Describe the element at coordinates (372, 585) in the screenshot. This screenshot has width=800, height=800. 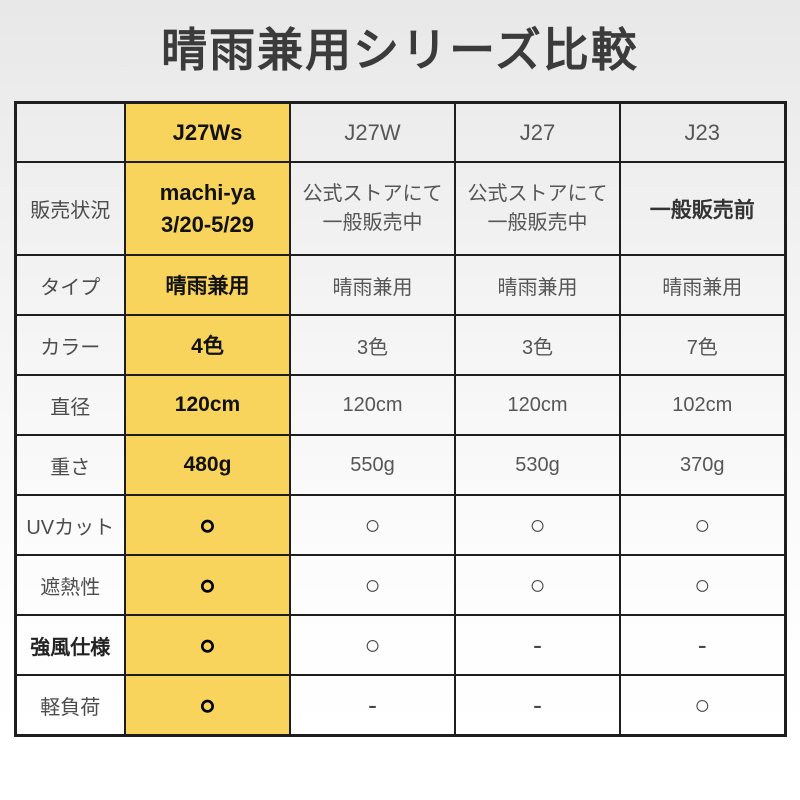
I see `cell-heat-j27w: ○` at that location.